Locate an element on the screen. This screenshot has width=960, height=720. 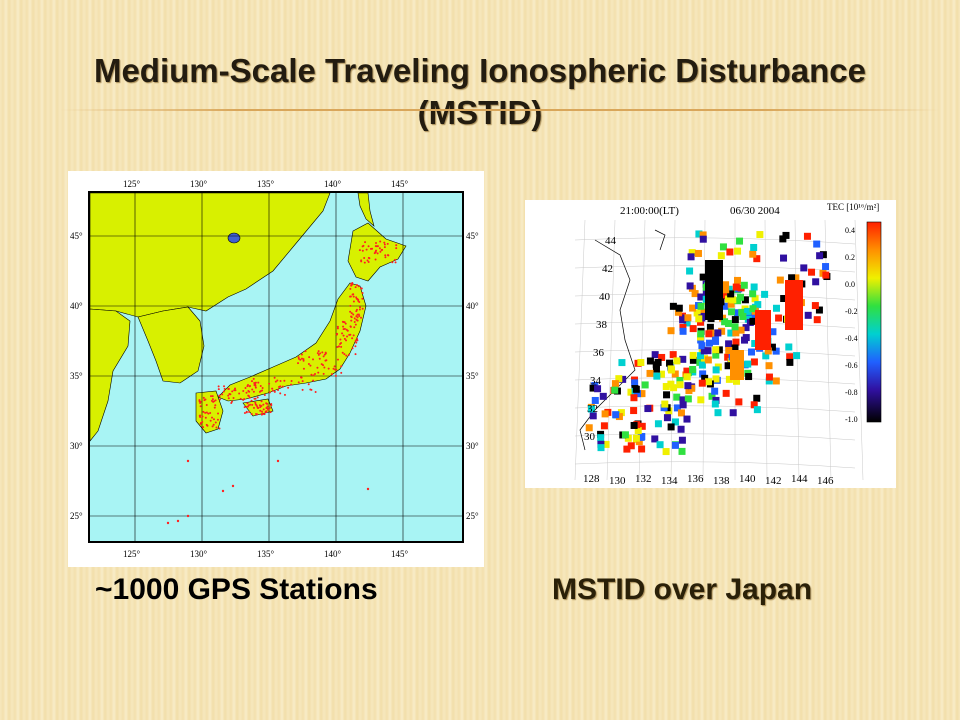
colorbar-title: TEC [10¹⁶/m²] is located at coordinates (853, 207).